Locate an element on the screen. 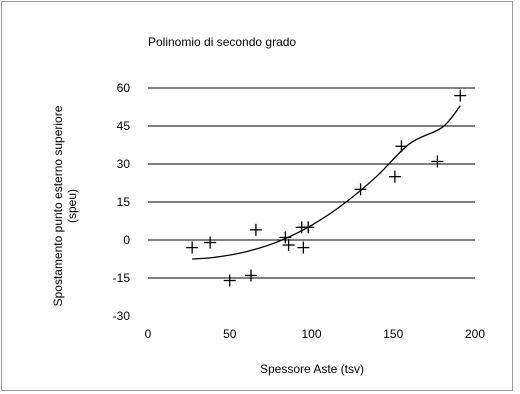  y-axis-label-line-1: Spostamento punto esterno superiore is located at coordinates (58, 205).